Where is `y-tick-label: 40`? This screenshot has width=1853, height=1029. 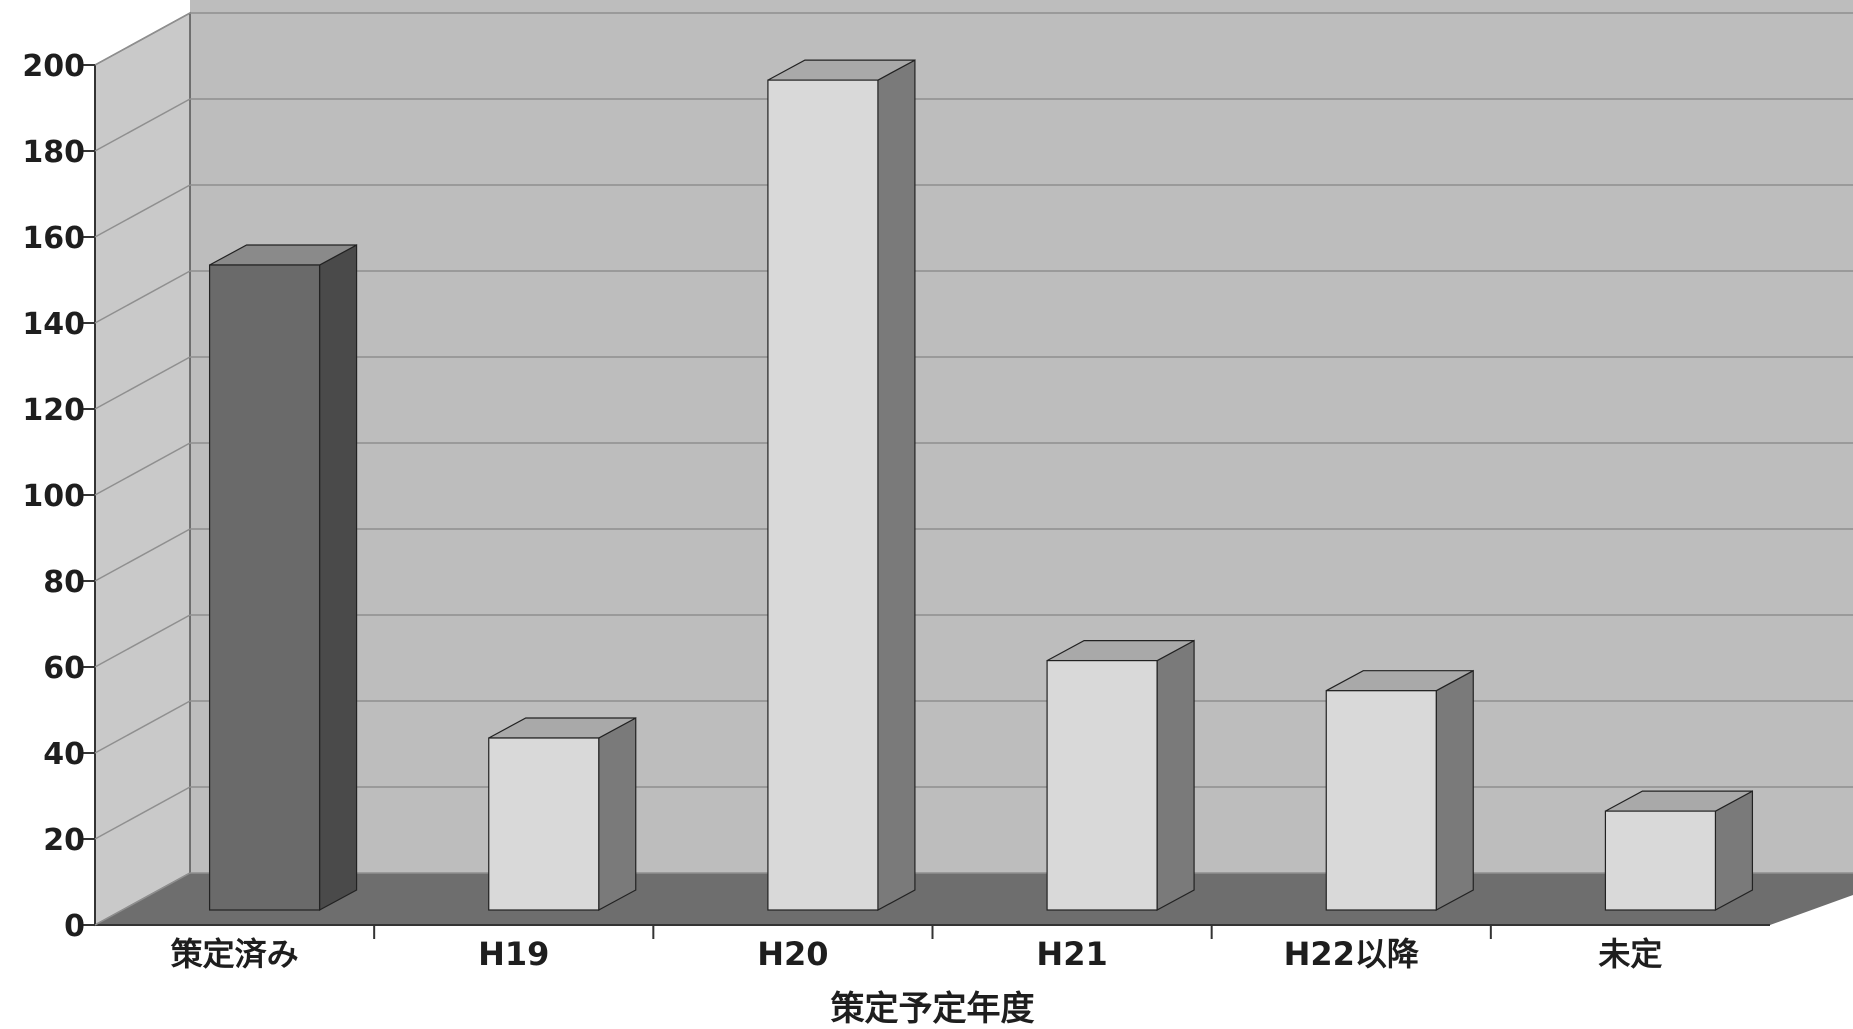
y-tick-label: 40 is located at coordinates (64, 754).